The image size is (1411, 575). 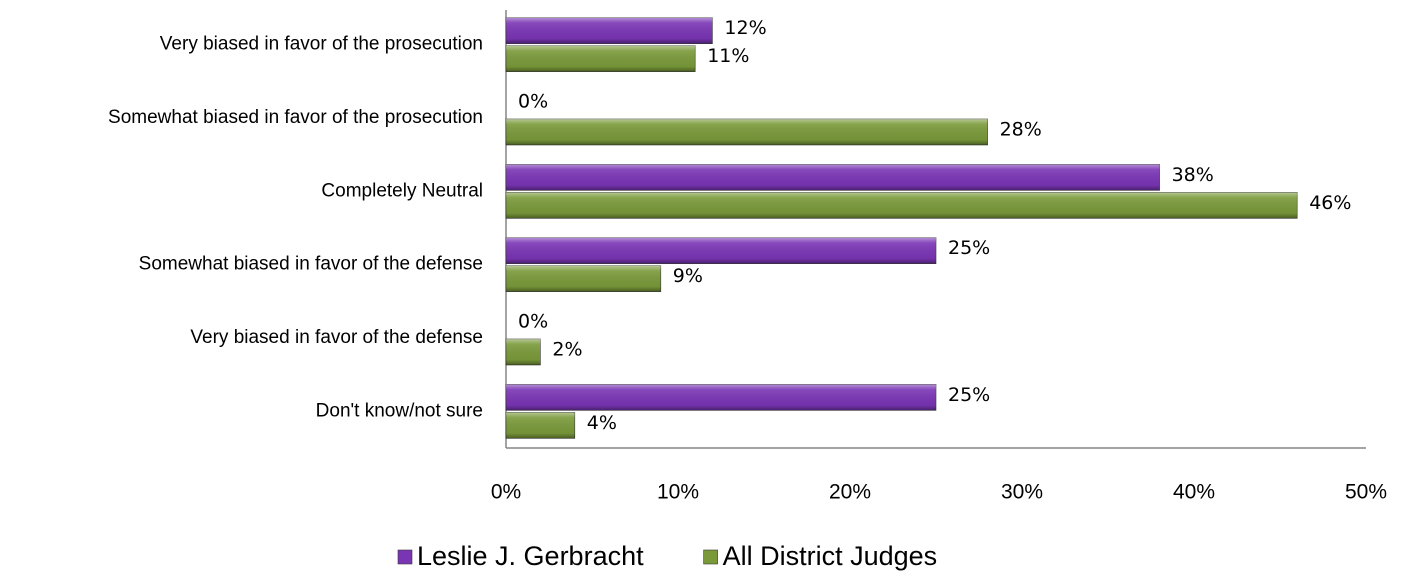 I want to click on value-label: 11%, so click(x=728, y=56).